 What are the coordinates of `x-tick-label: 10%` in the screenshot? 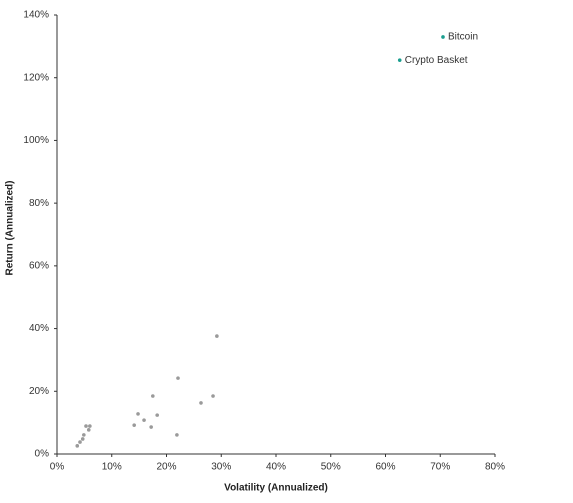 It's located at (112, 467).